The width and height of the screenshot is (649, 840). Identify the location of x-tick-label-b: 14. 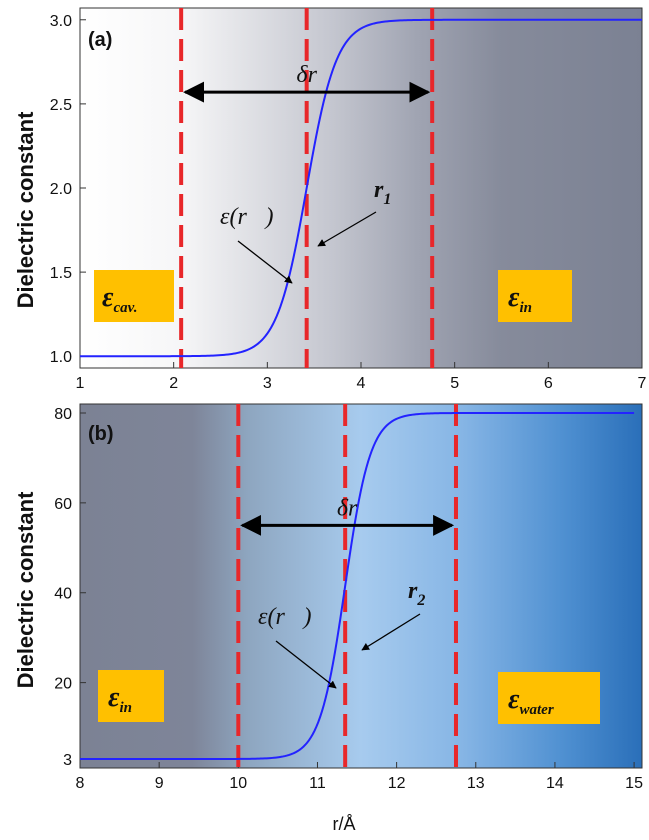
(555, 783).